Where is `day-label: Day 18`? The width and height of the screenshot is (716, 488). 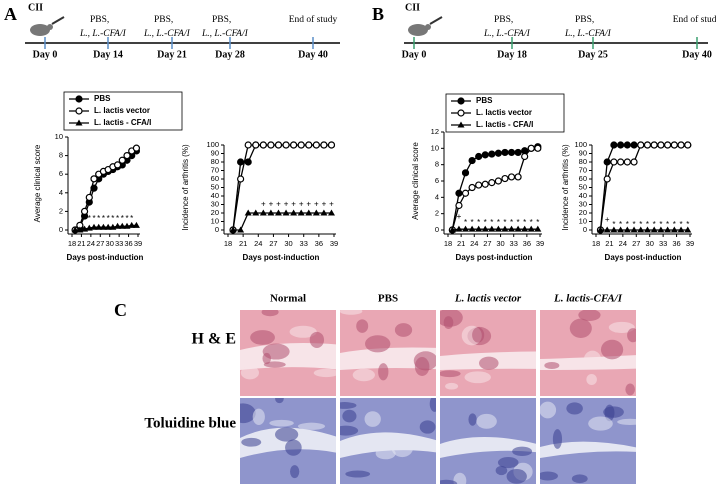 day-label: Day 18 is located at coordinates (512, 54).